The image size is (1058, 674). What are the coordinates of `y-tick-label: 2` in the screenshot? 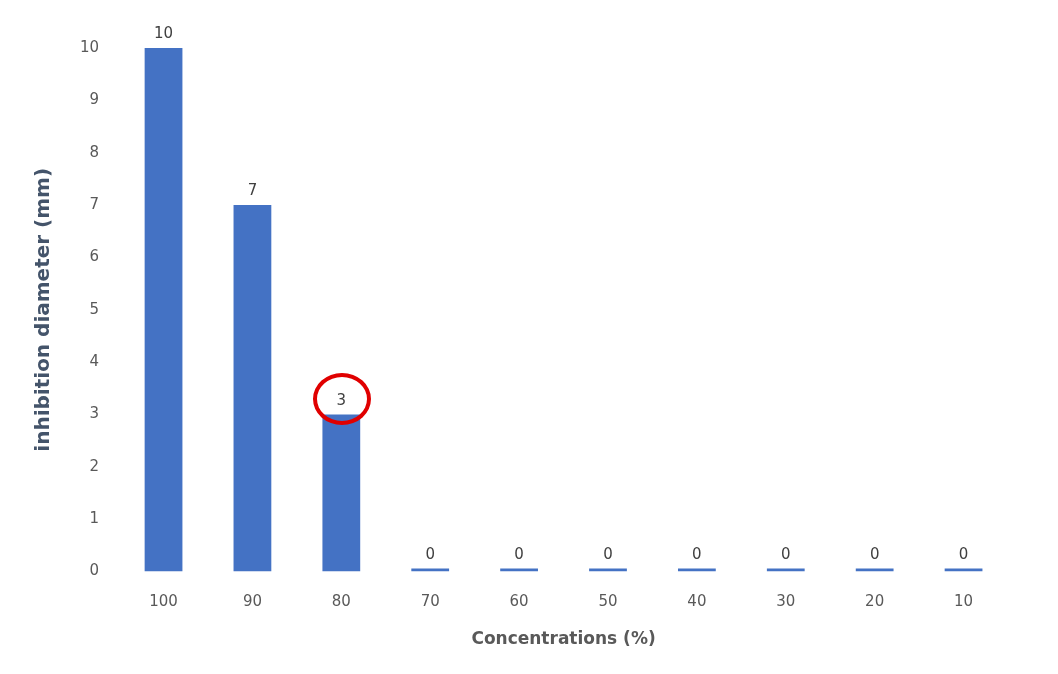 It's located at (94, 465).